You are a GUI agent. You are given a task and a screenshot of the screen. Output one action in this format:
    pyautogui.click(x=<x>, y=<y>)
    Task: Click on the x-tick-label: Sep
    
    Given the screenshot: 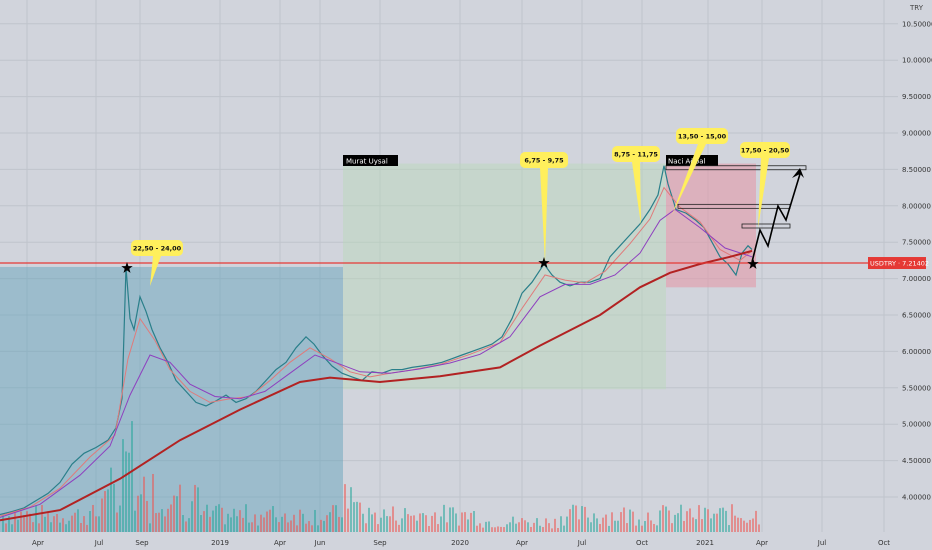 What is the action you would take?
    pyautogui.click(x=380, y=543)
    